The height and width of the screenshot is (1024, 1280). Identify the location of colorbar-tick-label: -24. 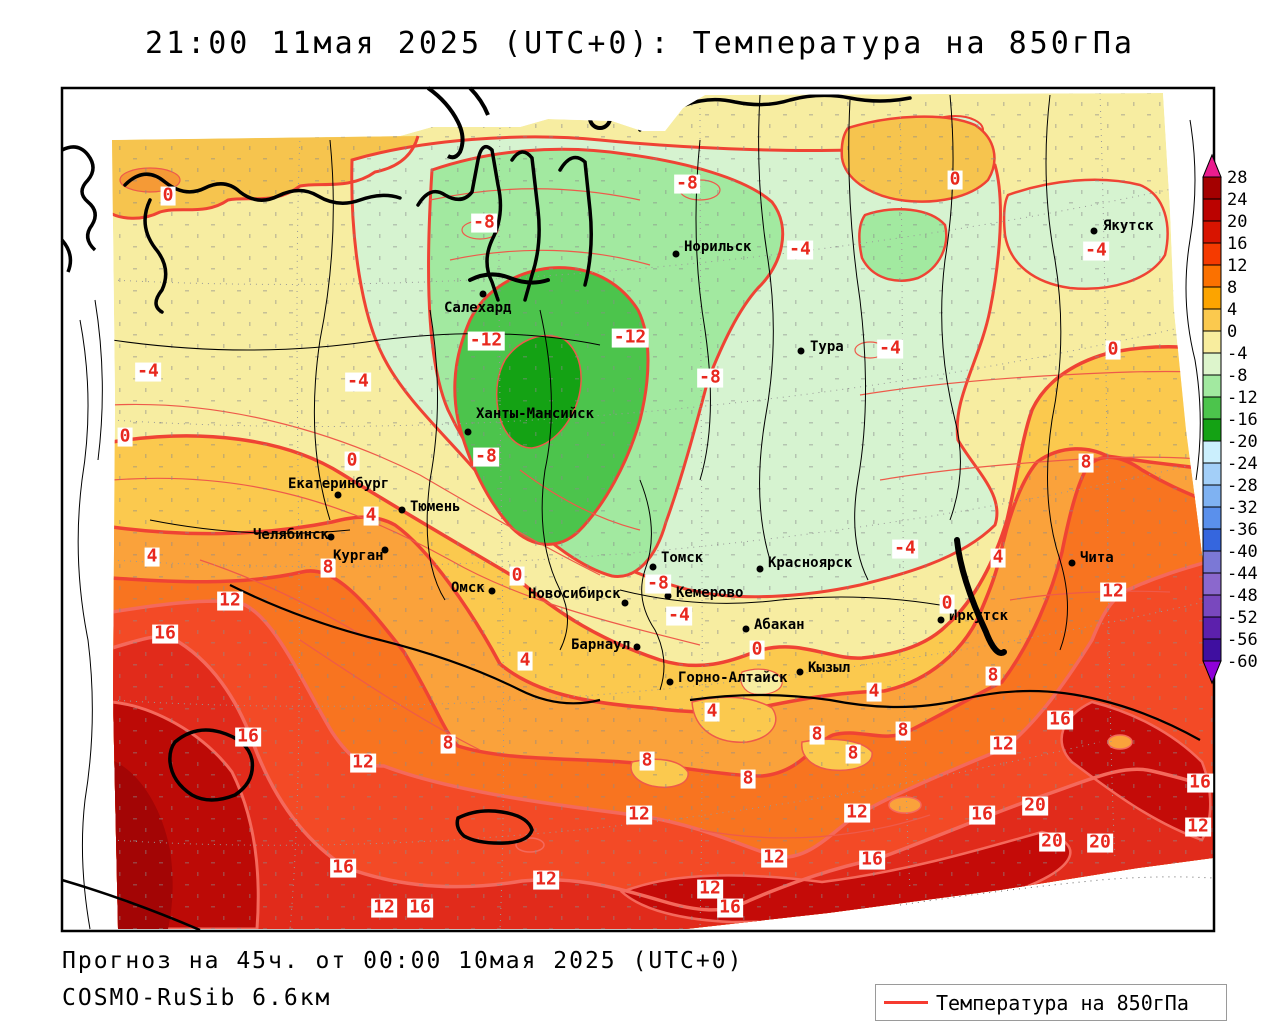
(1242, 464).